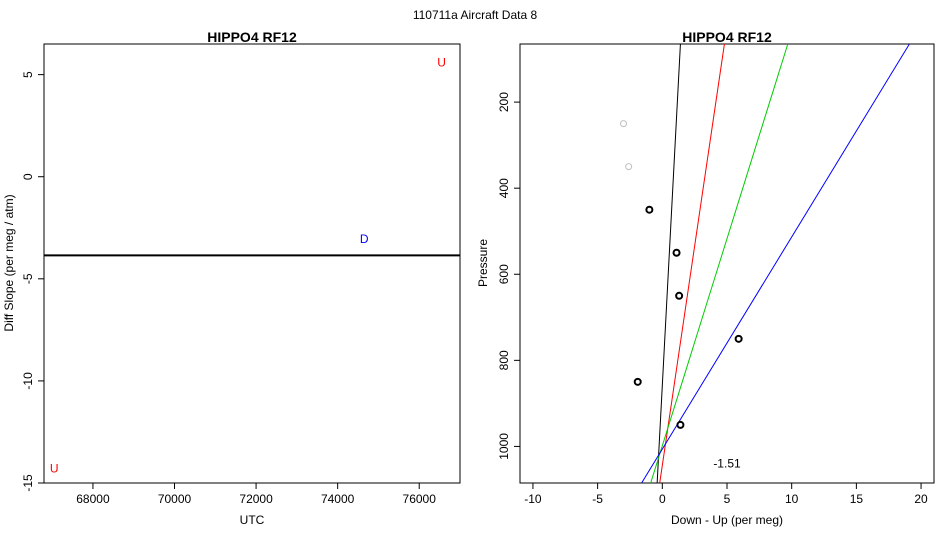 The height and width of the screenshot is (550, 950). I want to click on figure-title: 110711a Aircraft Data 8, so click(475, 15).